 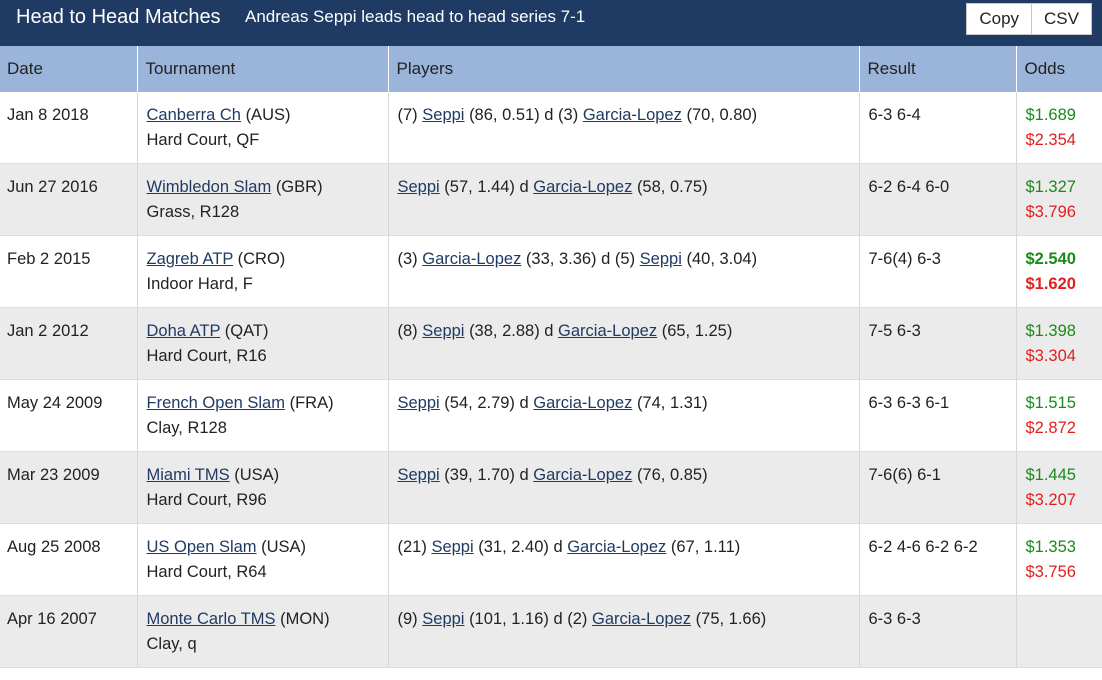 I want to click on tournament-cell: Canberra Ch (AUS) Hard Court, QF, so click(x=263, y=128).